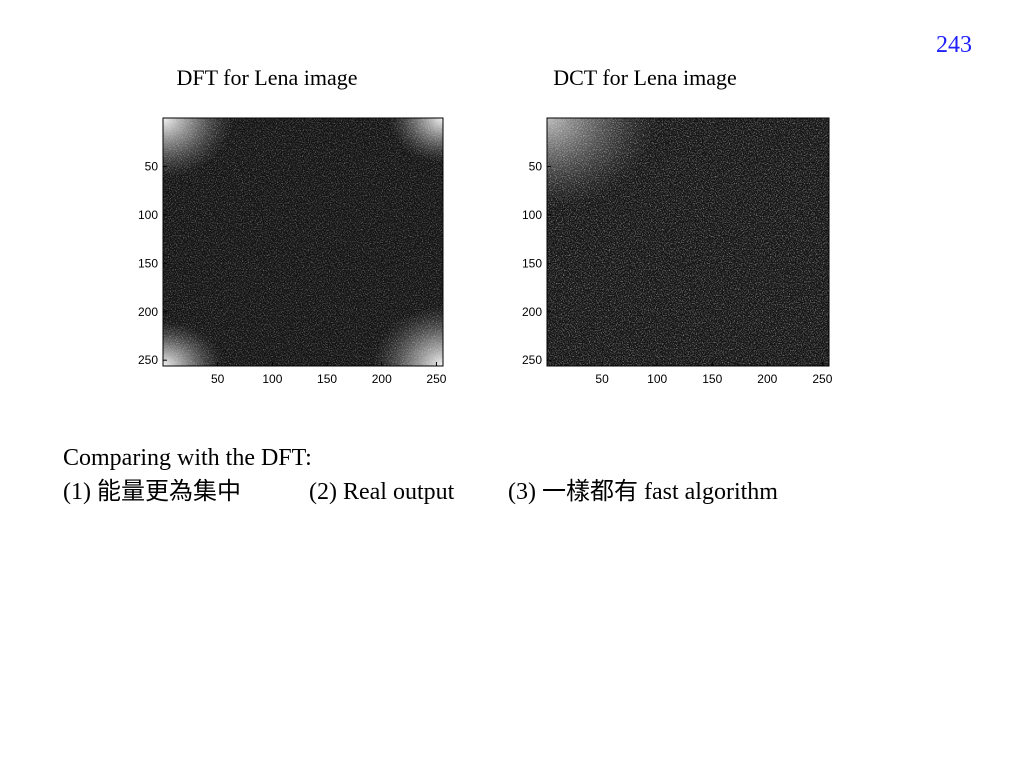  I want to click on dft-image, so click(303, 242).